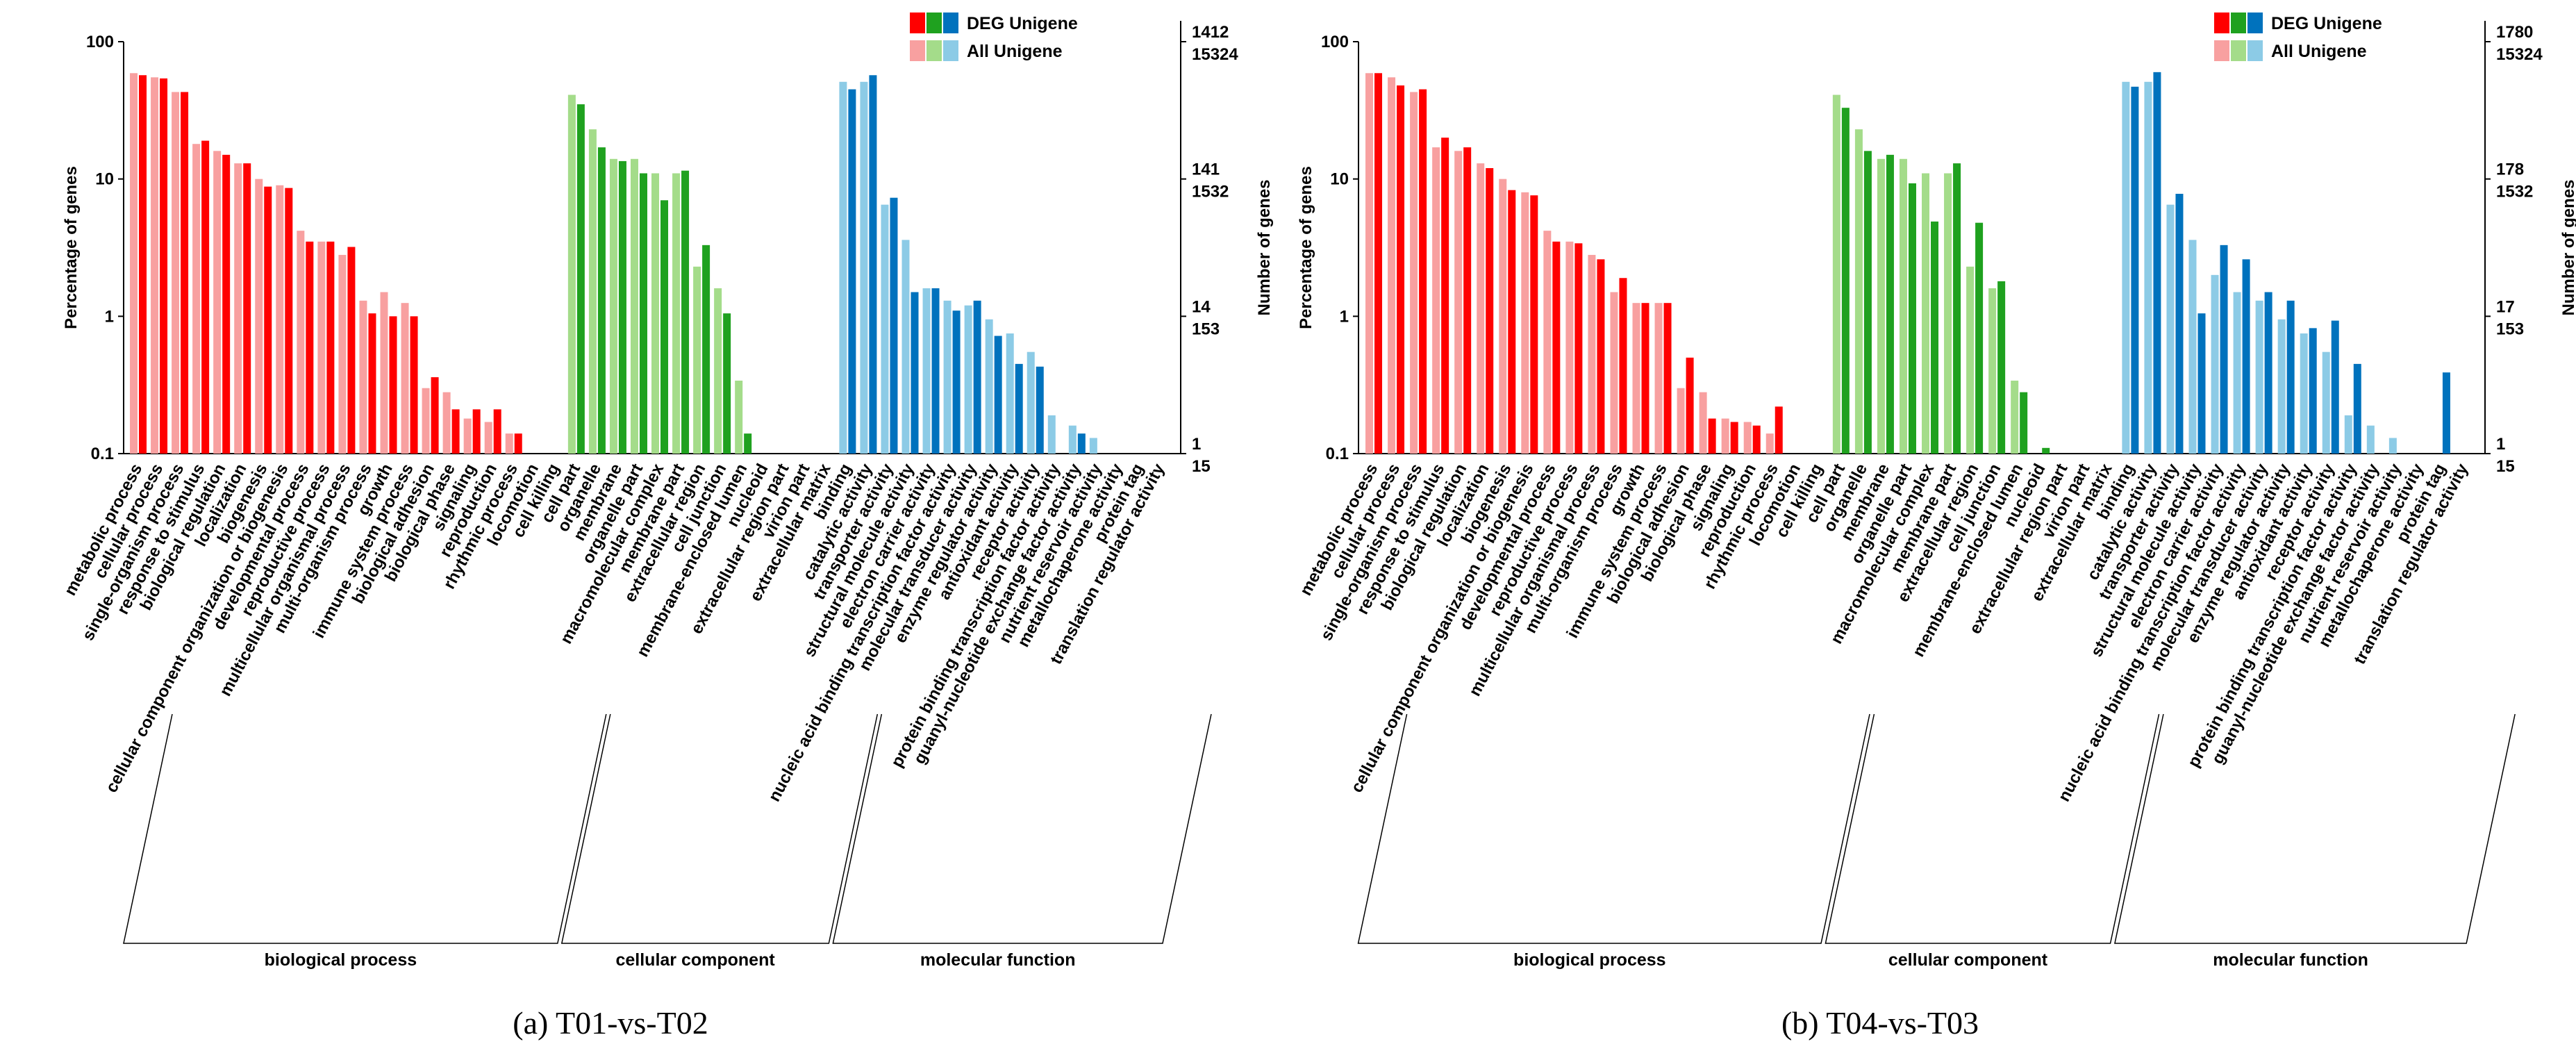 This screenshot has width=2576, height=1051. I want to click on y-axis-title: Percentage of genes, so click(71, 247).